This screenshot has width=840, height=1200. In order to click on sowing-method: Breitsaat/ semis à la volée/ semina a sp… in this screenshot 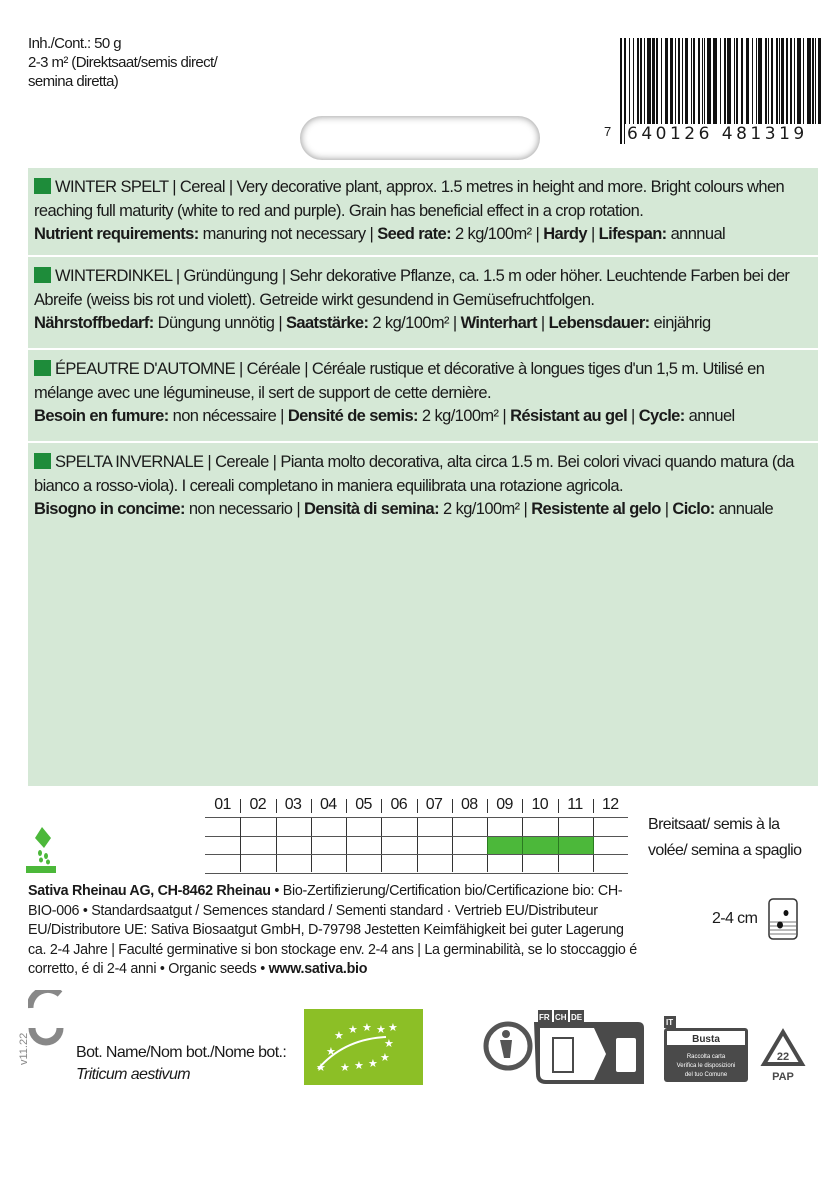, I will do `click(725, 837)`.